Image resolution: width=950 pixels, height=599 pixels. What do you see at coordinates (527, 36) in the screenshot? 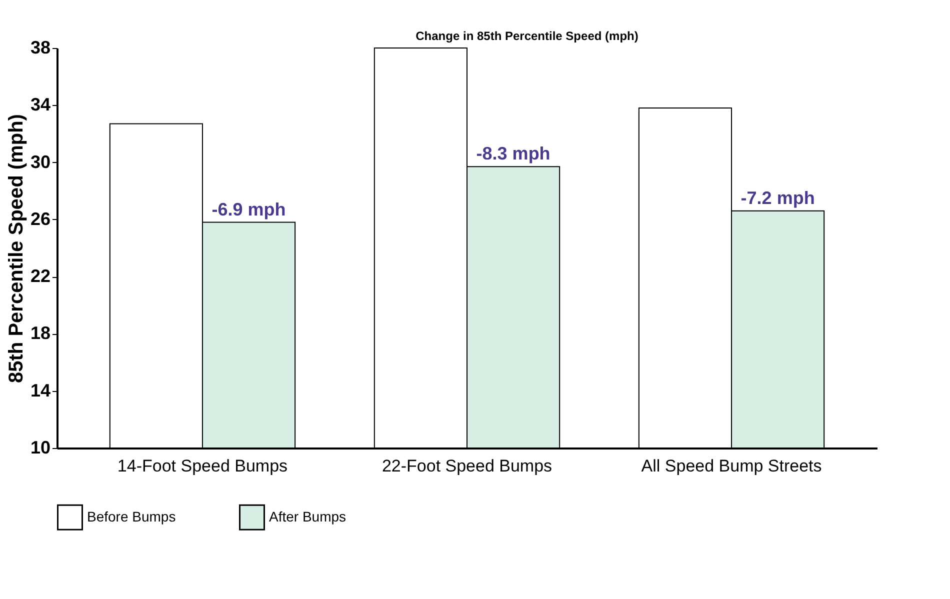
I see `text: Change in 85th Percentile Speed (mph)` at bounding box center [527, 36].